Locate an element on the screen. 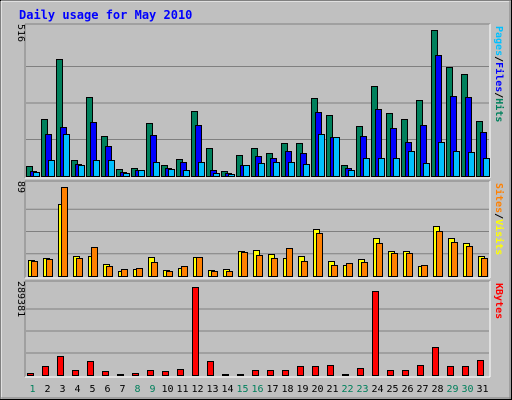 This screenshot has height=400, width=512. day-label-19: 19 is located at coordinates (302, 389).